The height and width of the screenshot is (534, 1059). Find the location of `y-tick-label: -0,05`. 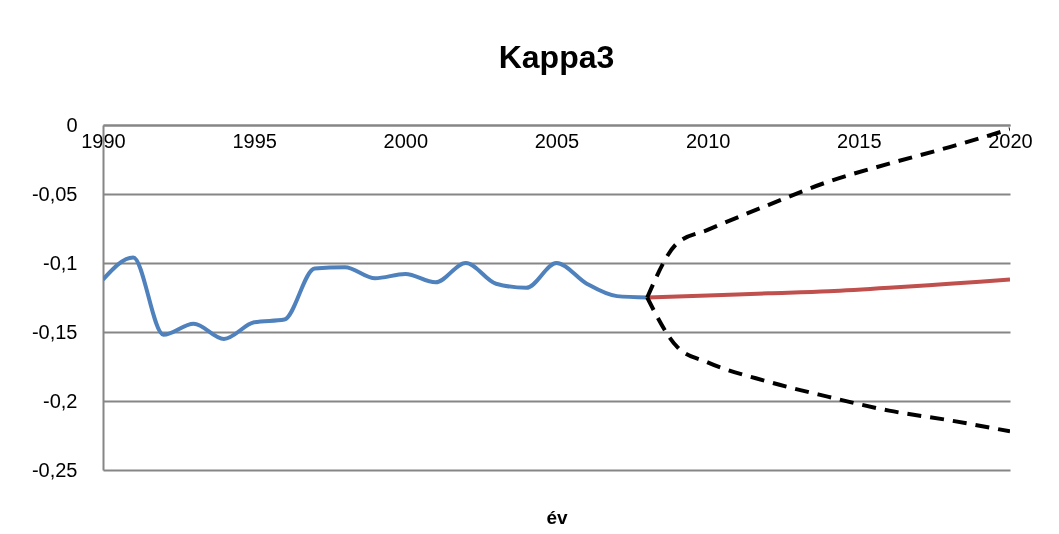

y-tick-label: -0,05 is located at coordinates (54, 193).